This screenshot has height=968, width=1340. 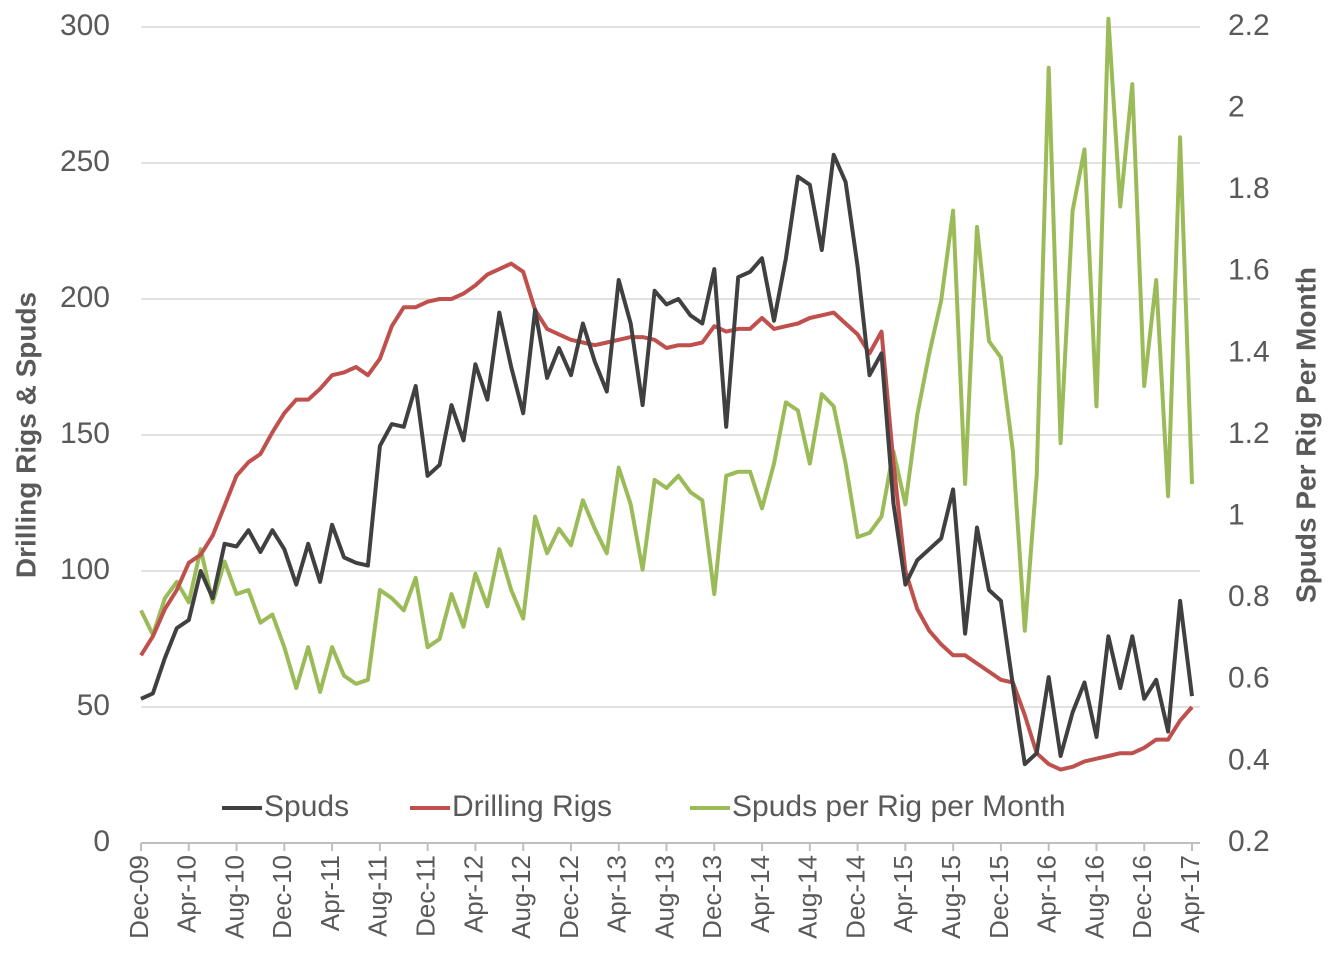 I want to click on x-tick-label: Apr-13, so click(x=617, y=894).